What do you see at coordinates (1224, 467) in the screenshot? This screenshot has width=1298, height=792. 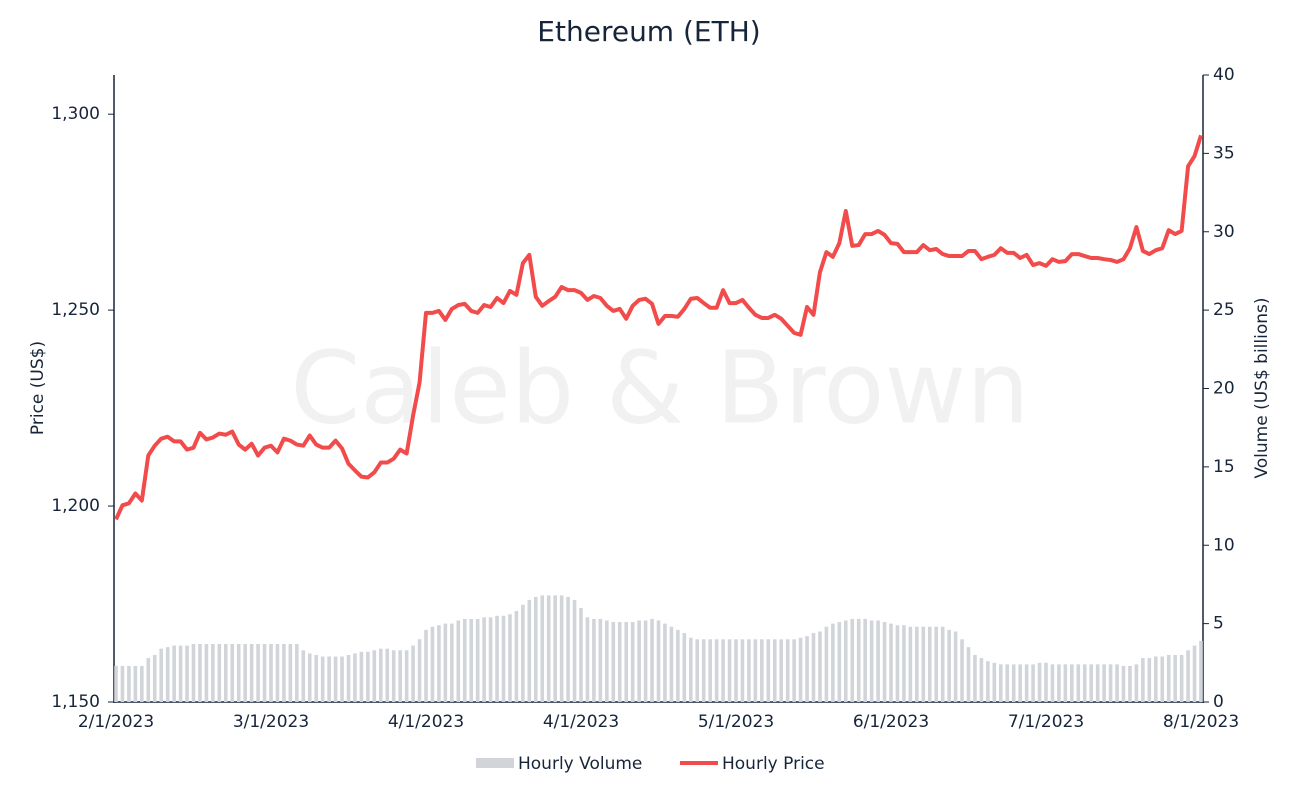 I see `y2-tick-label: 15` at bounding box center [1224, 467].